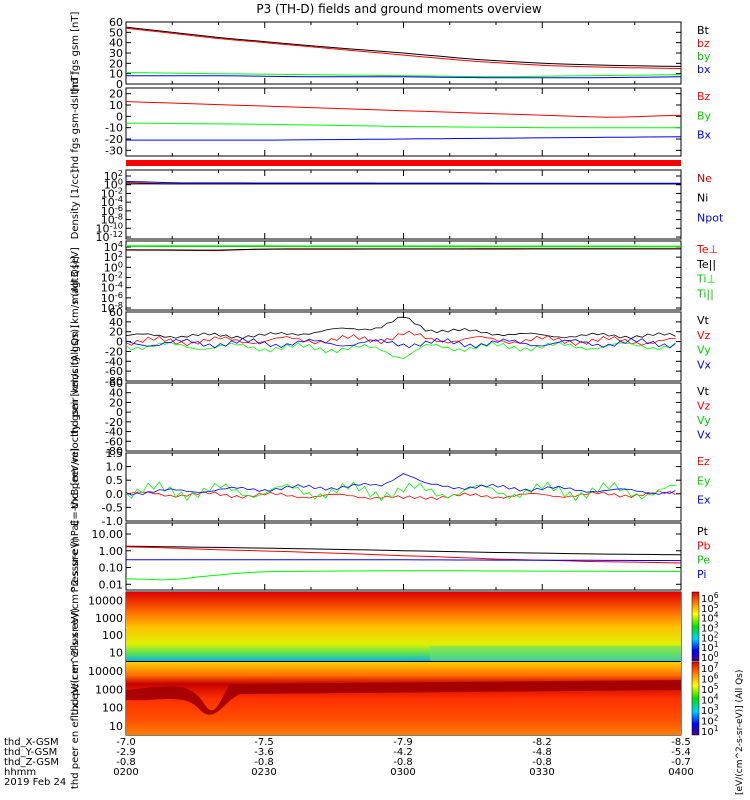 The height and width of the screenshot is (800, 750). What do you see at coordinates (119, 342) in the screenshot?
I see `y-tick-label: 0` at bounding box center [119, 342].